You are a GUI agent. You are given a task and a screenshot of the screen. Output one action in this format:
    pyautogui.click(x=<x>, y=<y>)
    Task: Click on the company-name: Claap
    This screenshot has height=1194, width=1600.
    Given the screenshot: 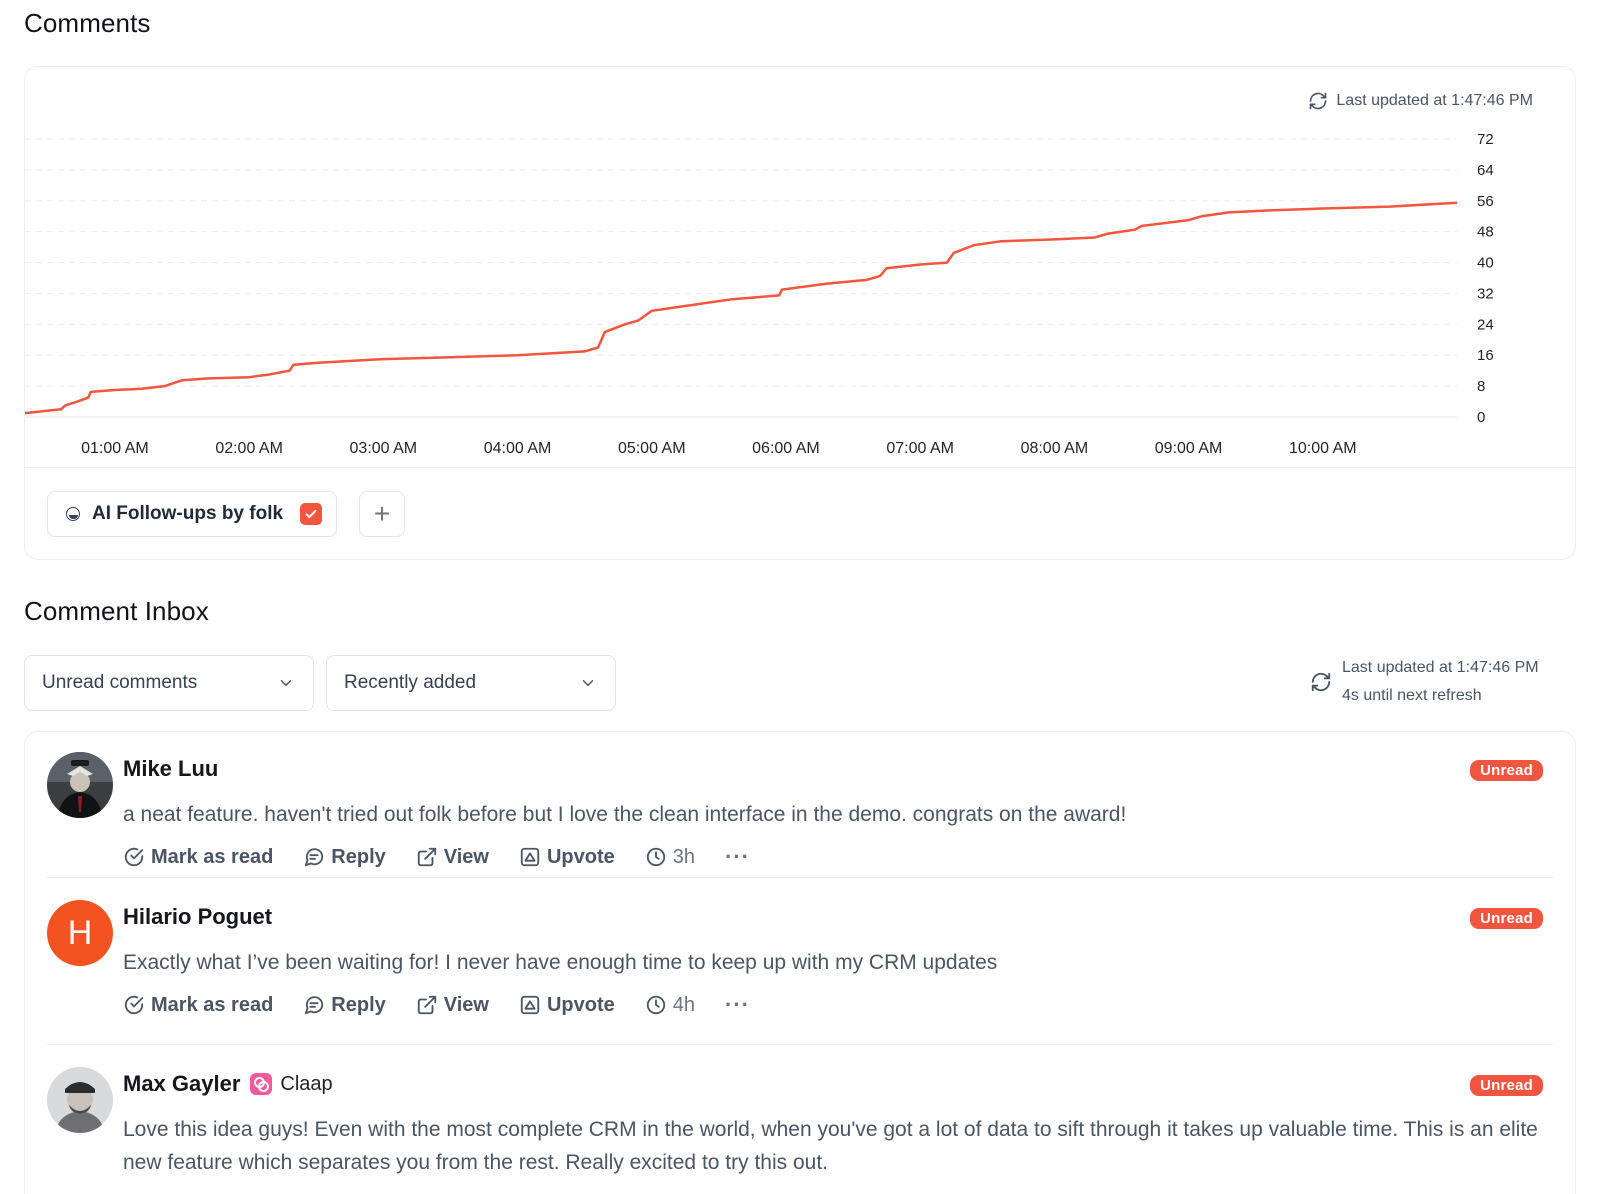 What is the action you would take?
    pyautogui.click(x=306, y=1083)
    